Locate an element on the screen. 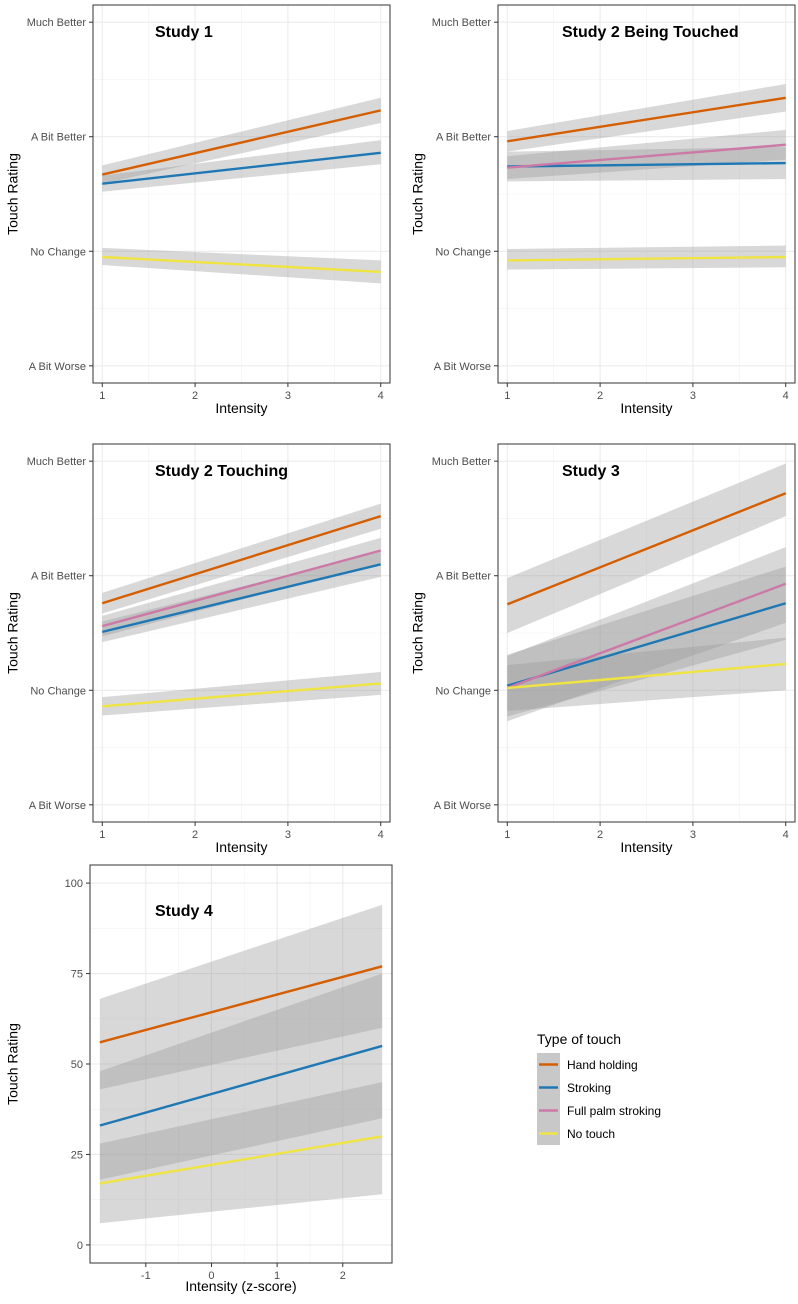 The height and width of the screenshot is (1304, 798). study-4-line-hand-holding is located at coordinates (241, 1004).